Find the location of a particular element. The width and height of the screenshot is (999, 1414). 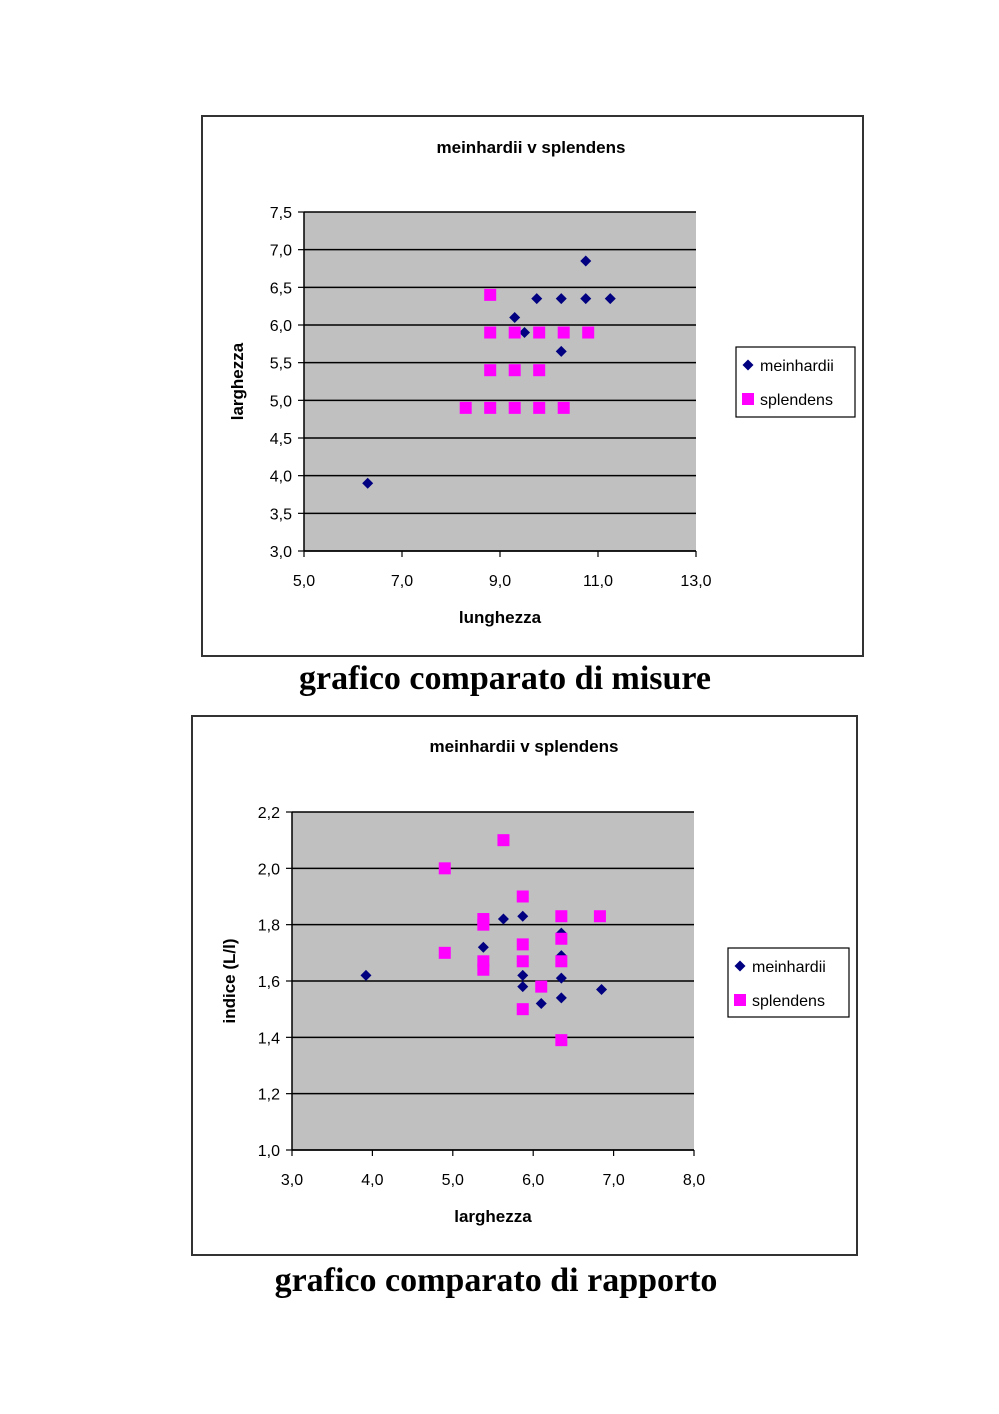

x-tick-label: 3,0 is located at coordinates (292, 1180).